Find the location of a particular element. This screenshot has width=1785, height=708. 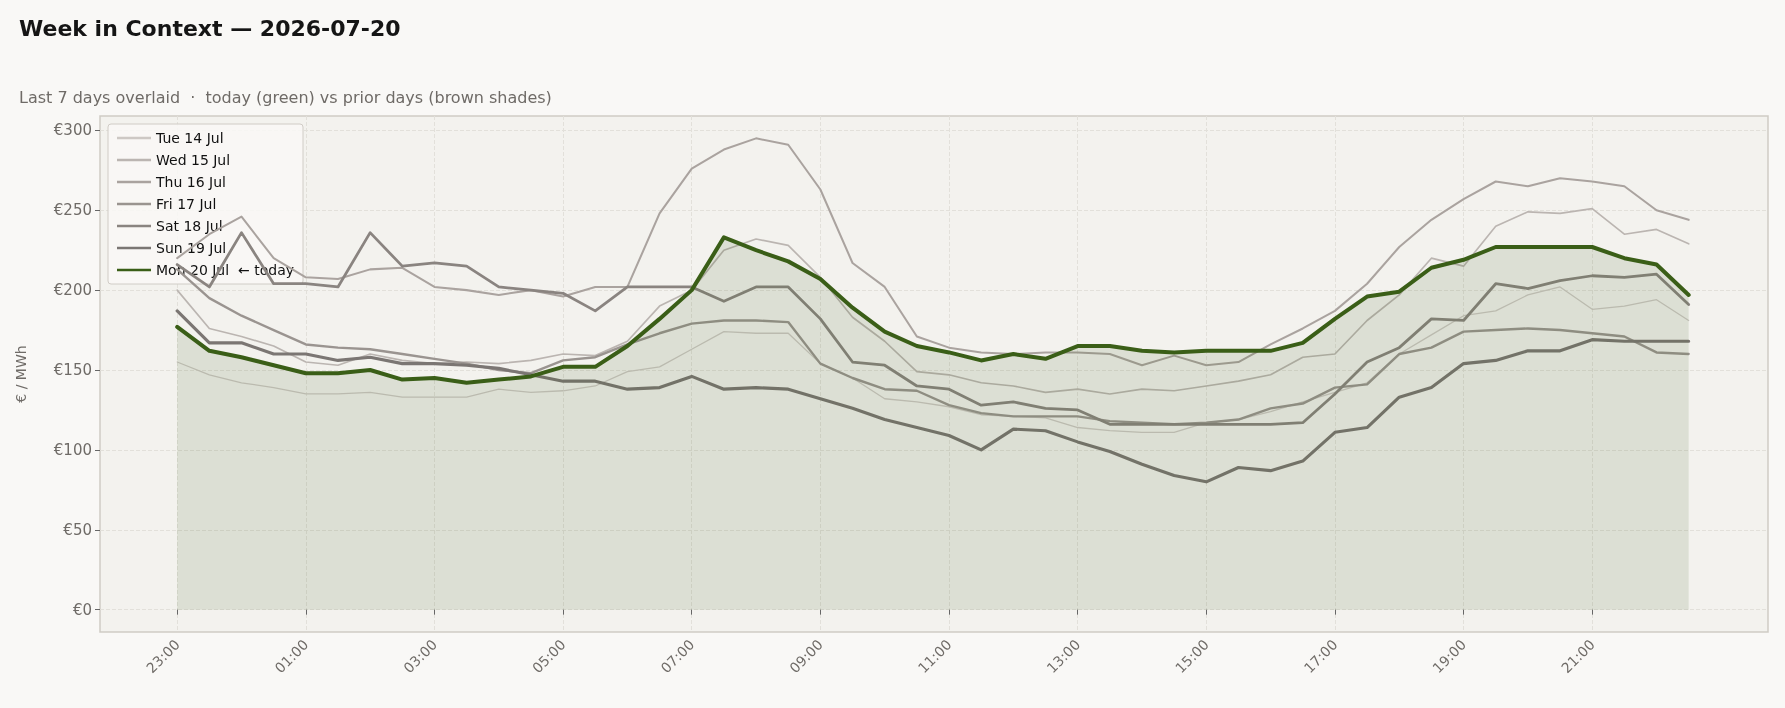

legend-label: Fri 17 Jul is located at coordinates (186, 204).